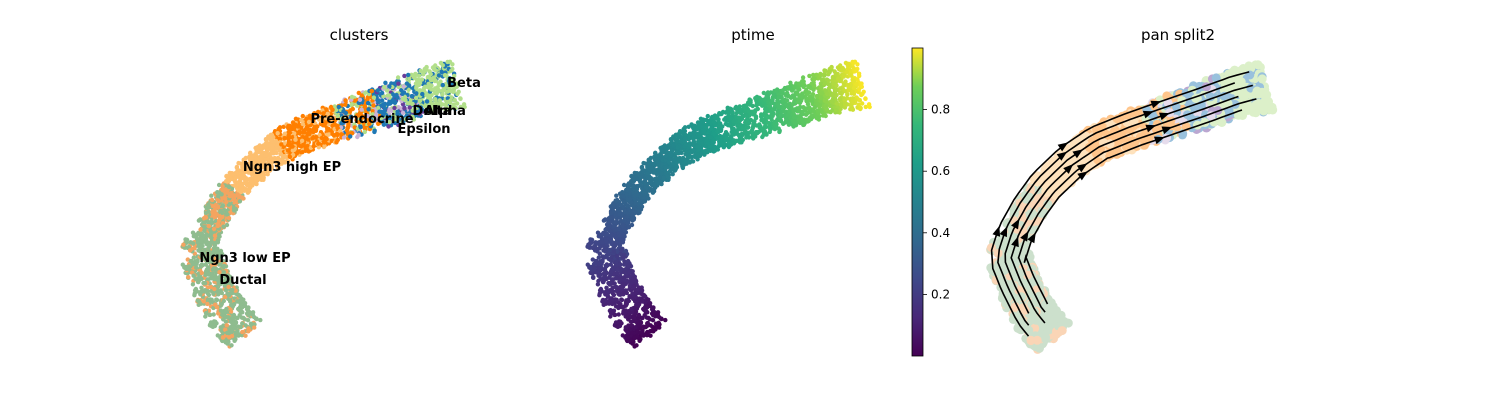 The width and height of the screenshot is (1500, 400). What do you see at coordinates (464, 83) in the screenshot?
I see `cluster-label: Beta` at bounding box center [464, 83].